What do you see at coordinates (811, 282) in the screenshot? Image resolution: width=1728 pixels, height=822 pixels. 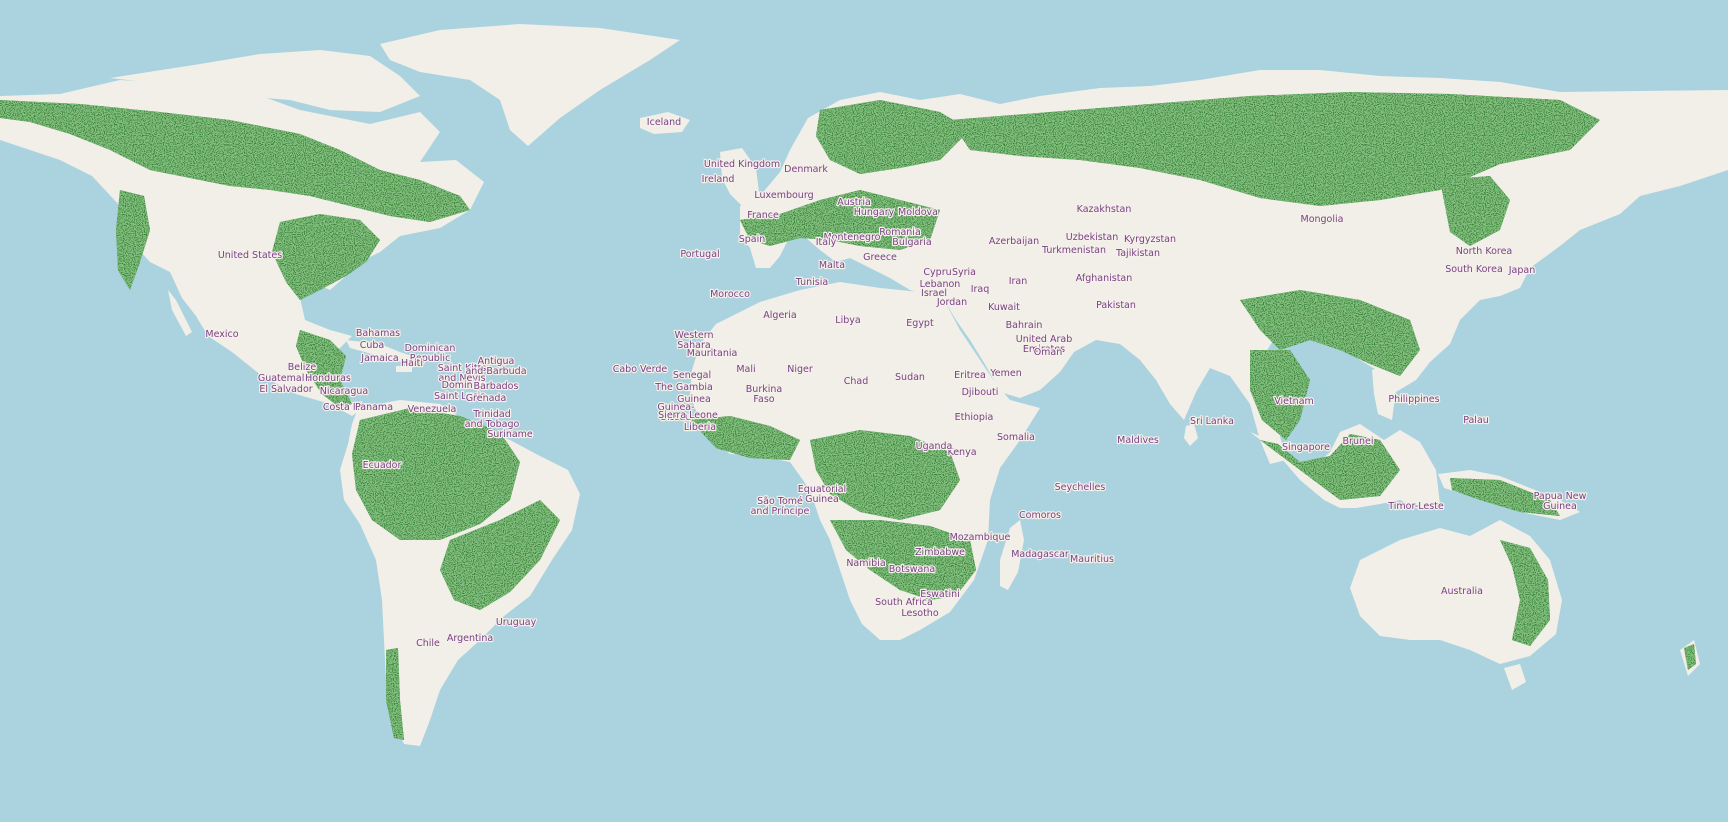 I see `country-label-tunisia: Tunisia` at bounding box center [811, 282].